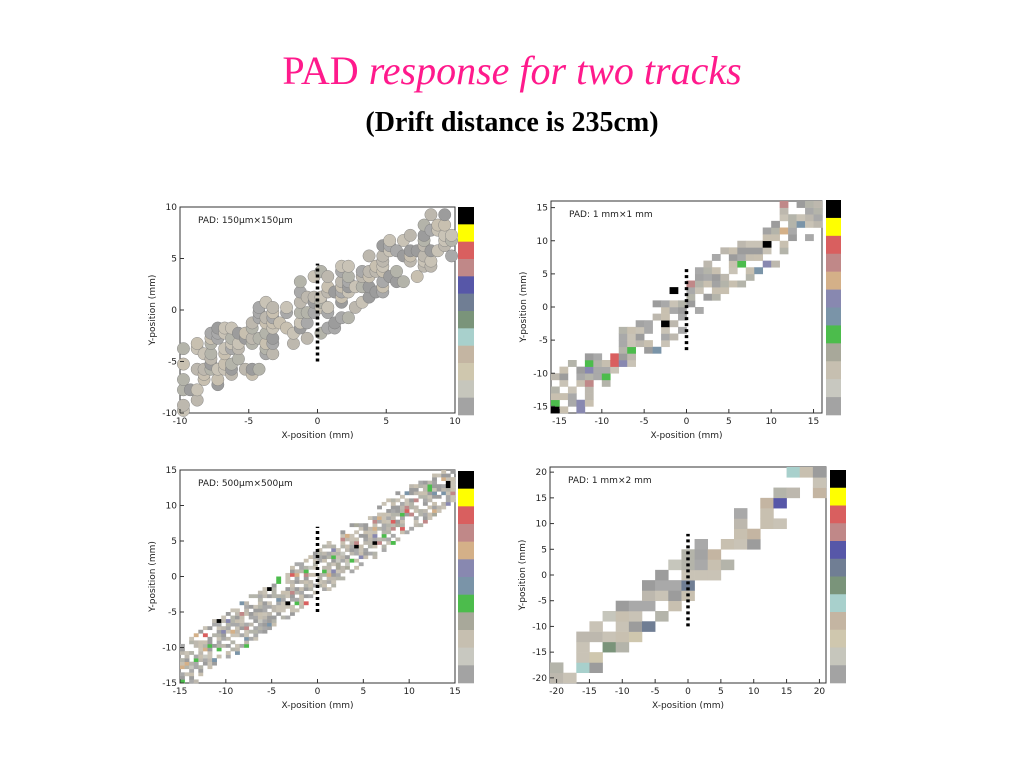 The height and width of the screenshot is (768, 1024). Describe the element at coordinates (559, 422) in the screenshot. I see `x-tick-label: -15` at that location.